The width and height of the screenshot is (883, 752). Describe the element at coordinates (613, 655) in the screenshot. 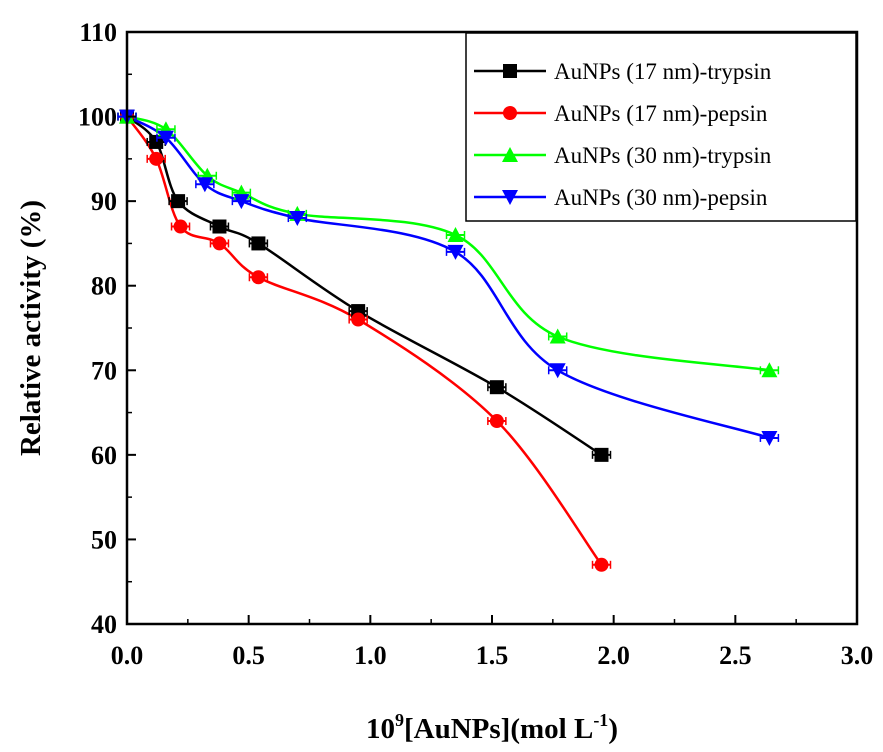

I see `x-tick-label: 2.0` at that location.